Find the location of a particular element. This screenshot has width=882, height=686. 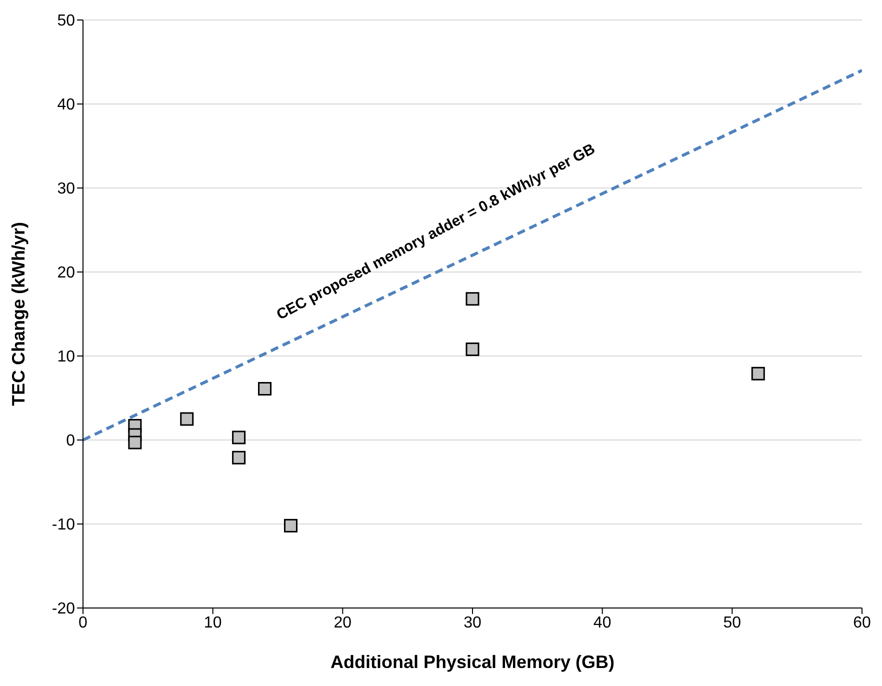

y-tick-label: -20 is located at coordinates (64, 609).